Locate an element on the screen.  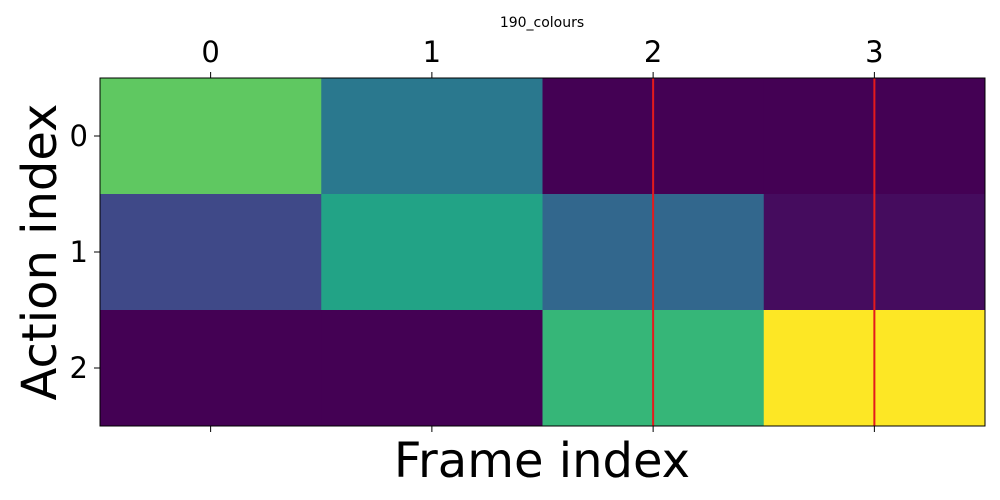
y-tick-label-0: 0 is located at coordinates (79, 136).